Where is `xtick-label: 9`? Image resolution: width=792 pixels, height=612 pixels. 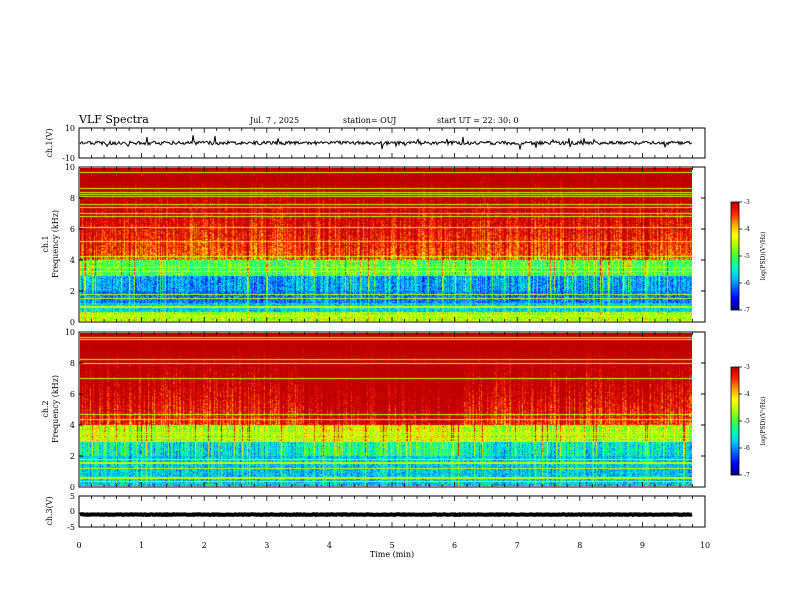 xtick-label: 9 is located at coordinates (642, 545).